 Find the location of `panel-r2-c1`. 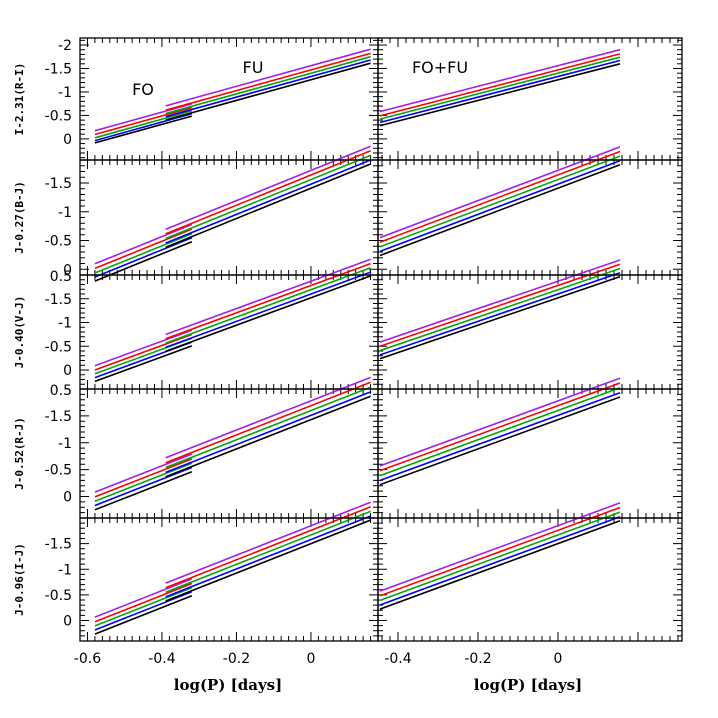

panel-r2-c1 is located at coordinates (530, 324).